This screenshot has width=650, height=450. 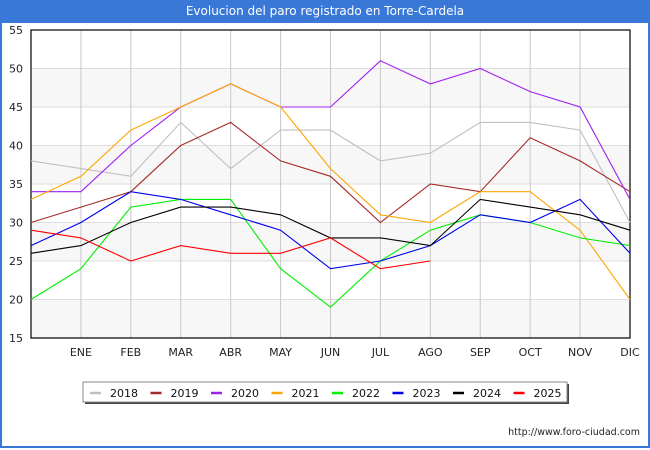 I want to click on x-tick-label: MAY, so click(x=280, y=352).